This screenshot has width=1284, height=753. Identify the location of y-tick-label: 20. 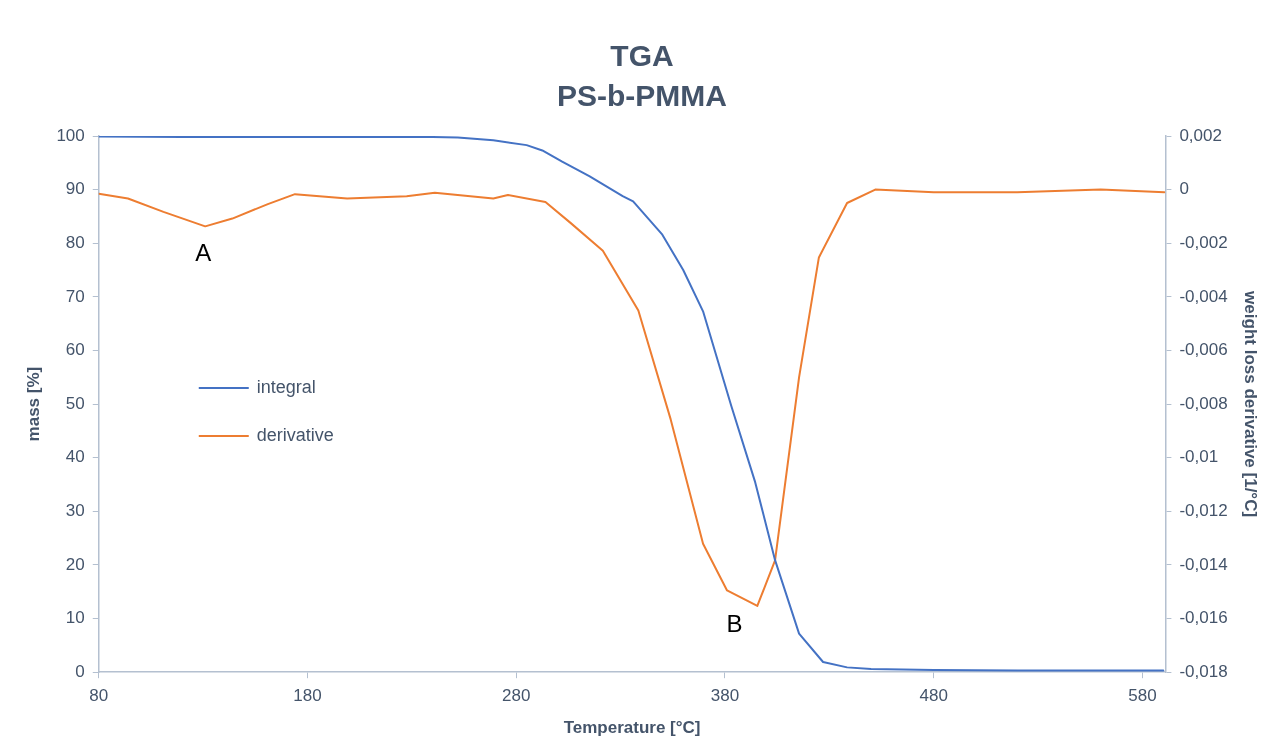
(75, 564).